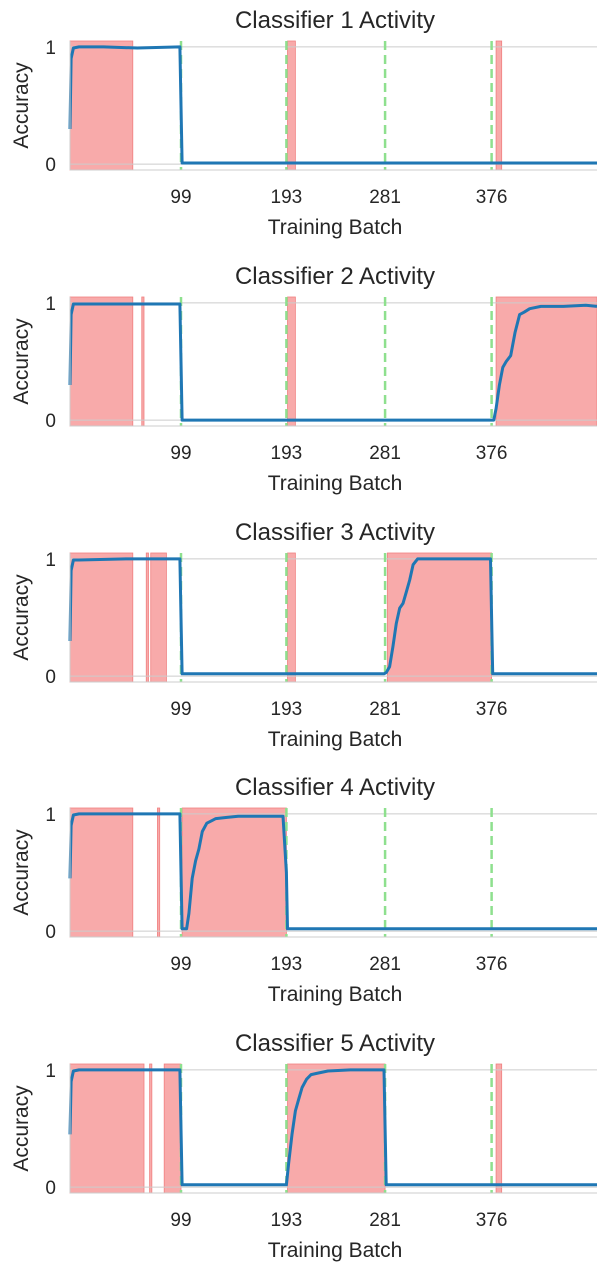 This screenshot has width=597, height=1279. I want to click on chart-title: Classifier 2 Activity, so click(335, 276).